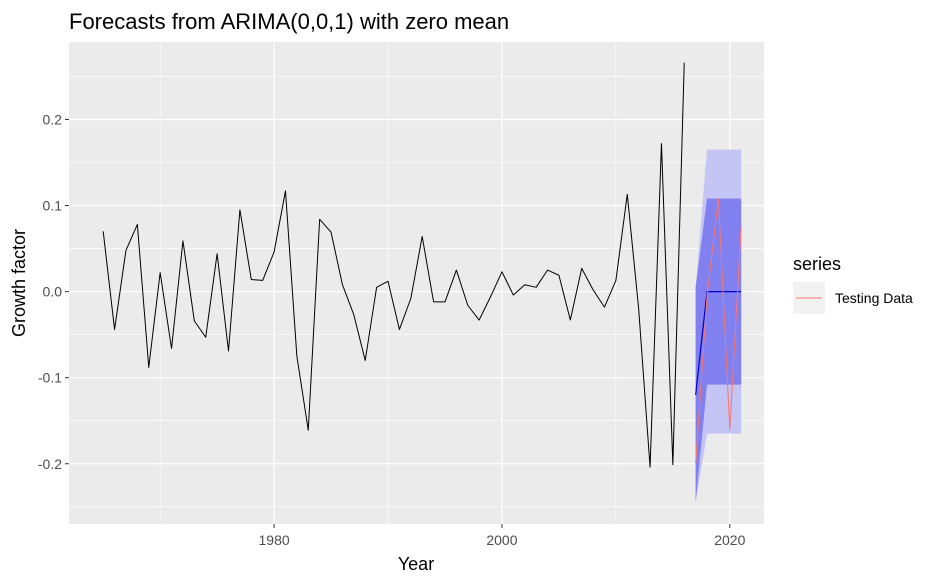  Describe the element at coordinates (718, 343) in the screenshot. I see `forecast-mean-line` at that location.